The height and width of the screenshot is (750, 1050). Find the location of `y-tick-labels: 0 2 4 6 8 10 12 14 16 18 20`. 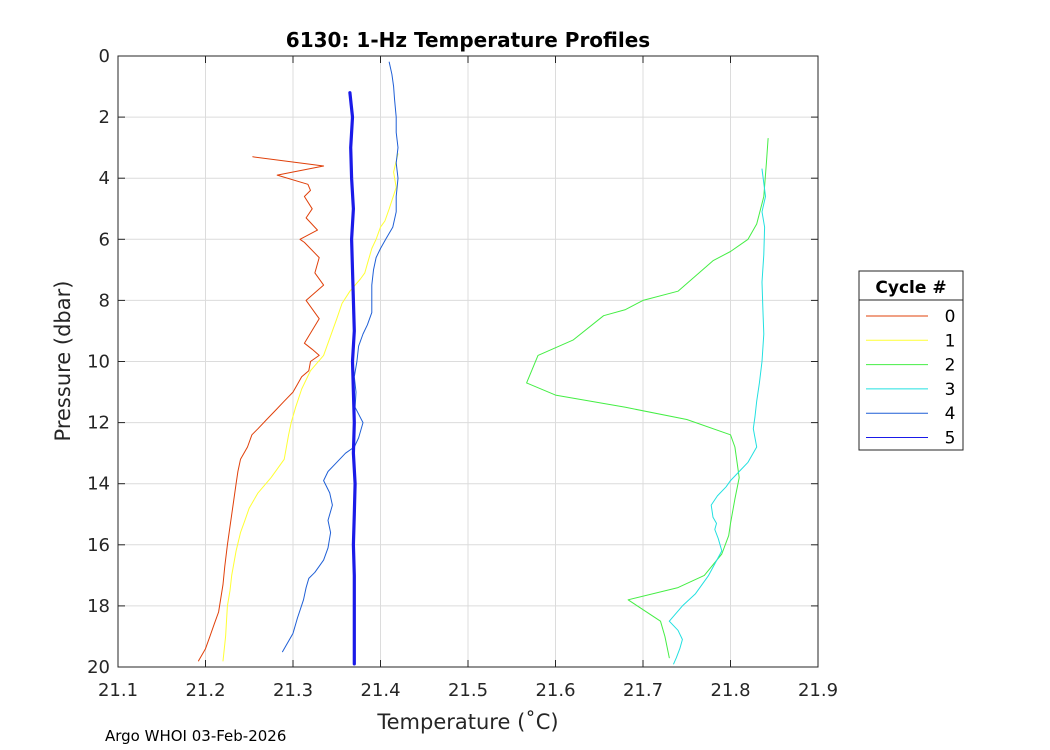

y-tick-labels: 0 2 4 6 8 10 12 14 16 18 20 is located at coordinates (98, 362).